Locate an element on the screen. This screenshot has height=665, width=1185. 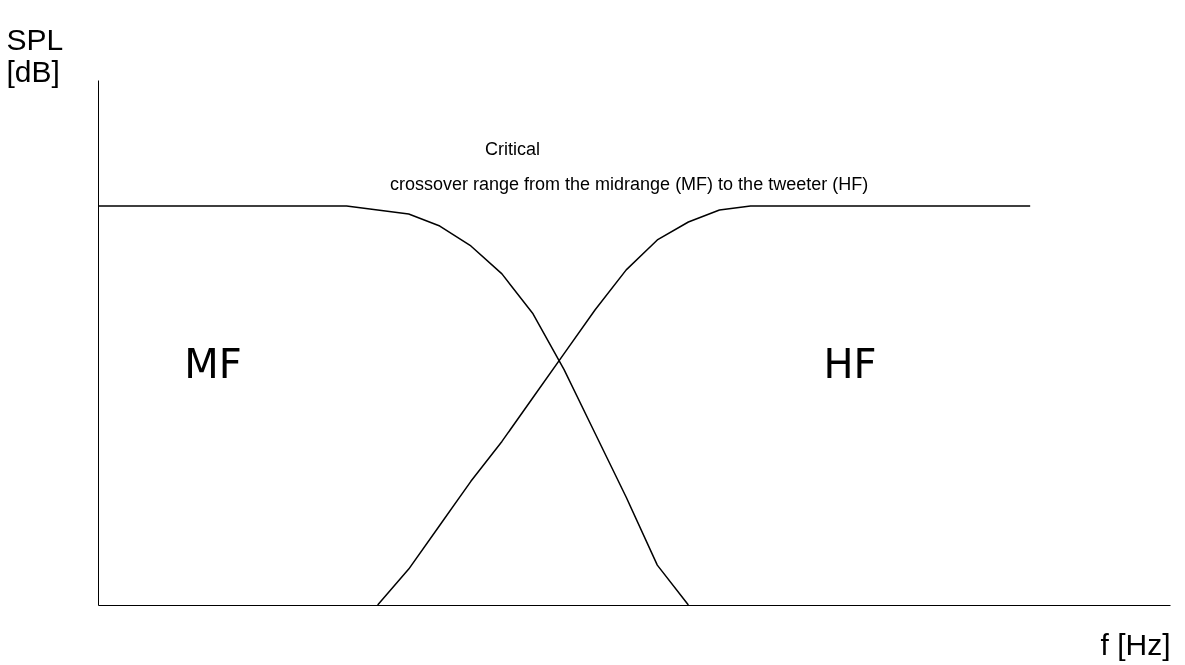
annotation: MF is located at coordinates (213, 363).